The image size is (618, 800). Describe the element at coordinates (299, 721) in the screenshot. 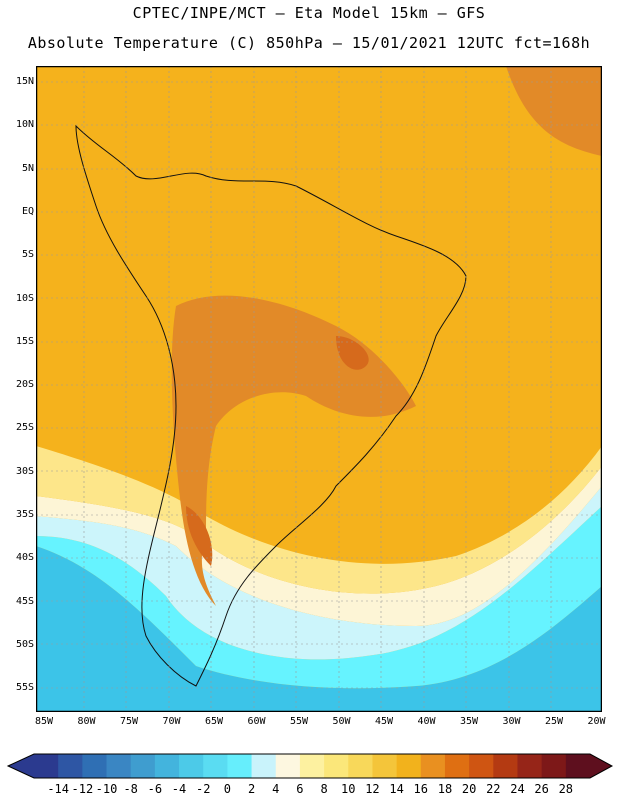

I see `lon-label: 55W` at that location.